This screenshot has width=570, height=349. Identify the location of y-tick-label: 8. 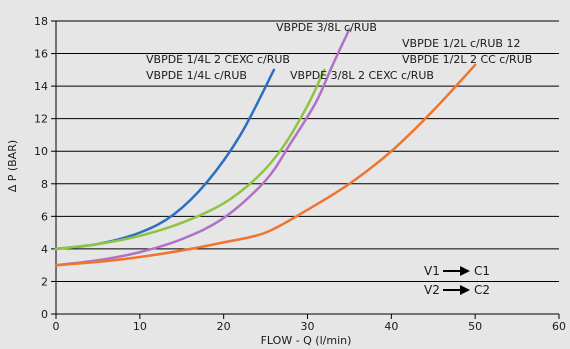
(44, 184).